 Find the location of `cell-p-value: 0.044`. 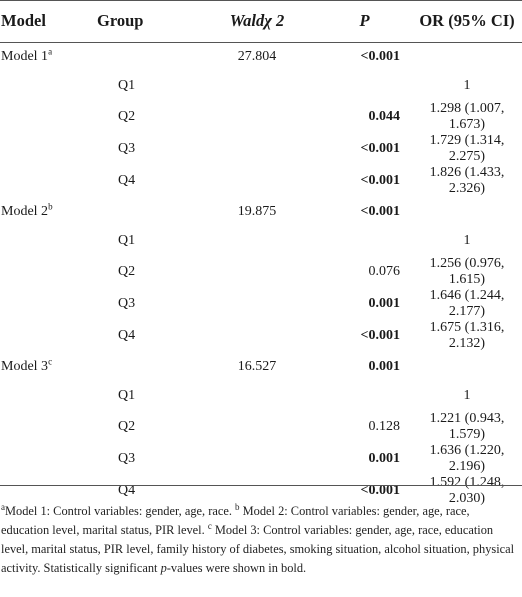

cell-p-value: 0.044 is located at coordinates (384, 116).